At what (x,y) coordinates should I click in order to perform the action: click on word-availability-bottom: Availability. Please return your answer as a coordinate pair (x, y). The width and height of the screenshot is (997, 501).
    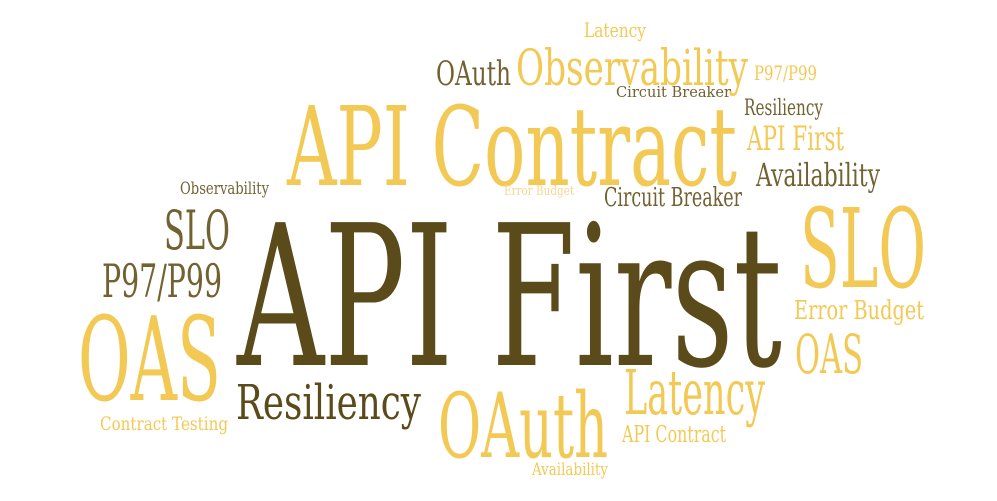
    Looking at the image, I should click on (569, 470).